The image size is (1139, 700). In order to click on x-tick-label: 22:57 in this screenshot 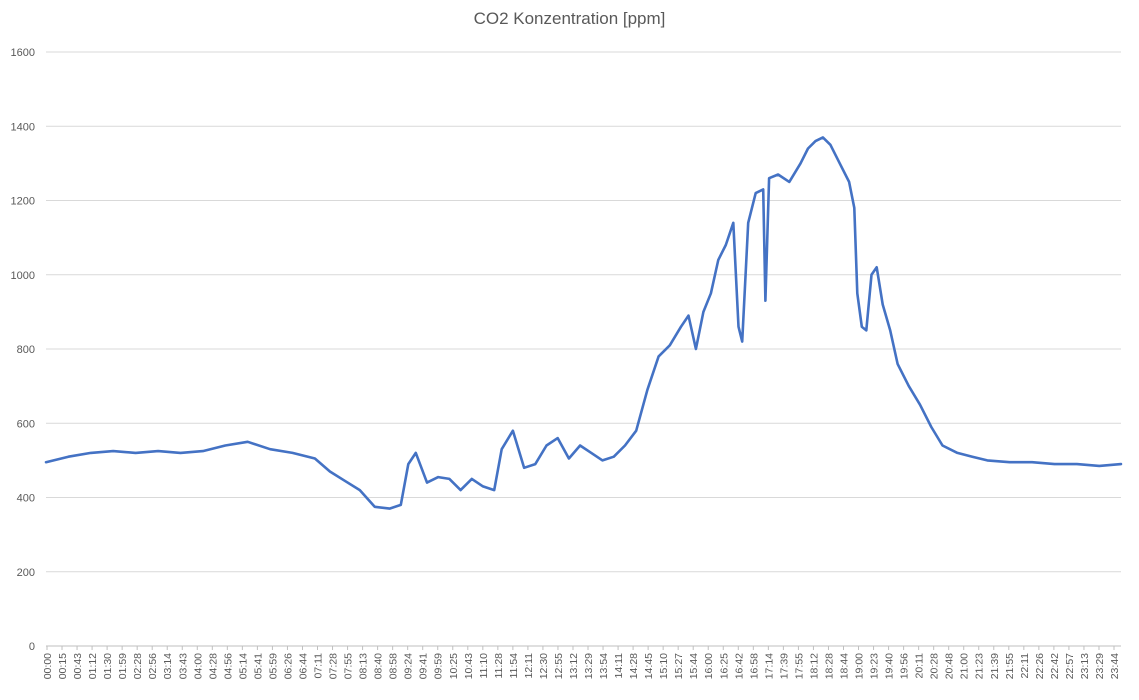, I will do `click(1070, 666)`.